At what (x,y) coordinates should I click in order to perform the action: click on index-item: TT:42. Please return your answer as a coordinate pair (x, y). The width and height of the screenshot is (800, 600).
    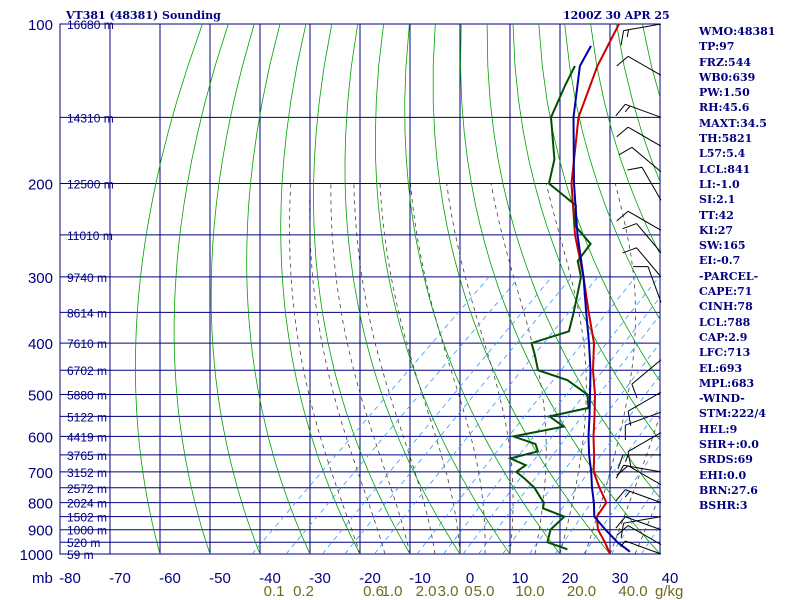
    Looking at the image, I should click on (716, 215).